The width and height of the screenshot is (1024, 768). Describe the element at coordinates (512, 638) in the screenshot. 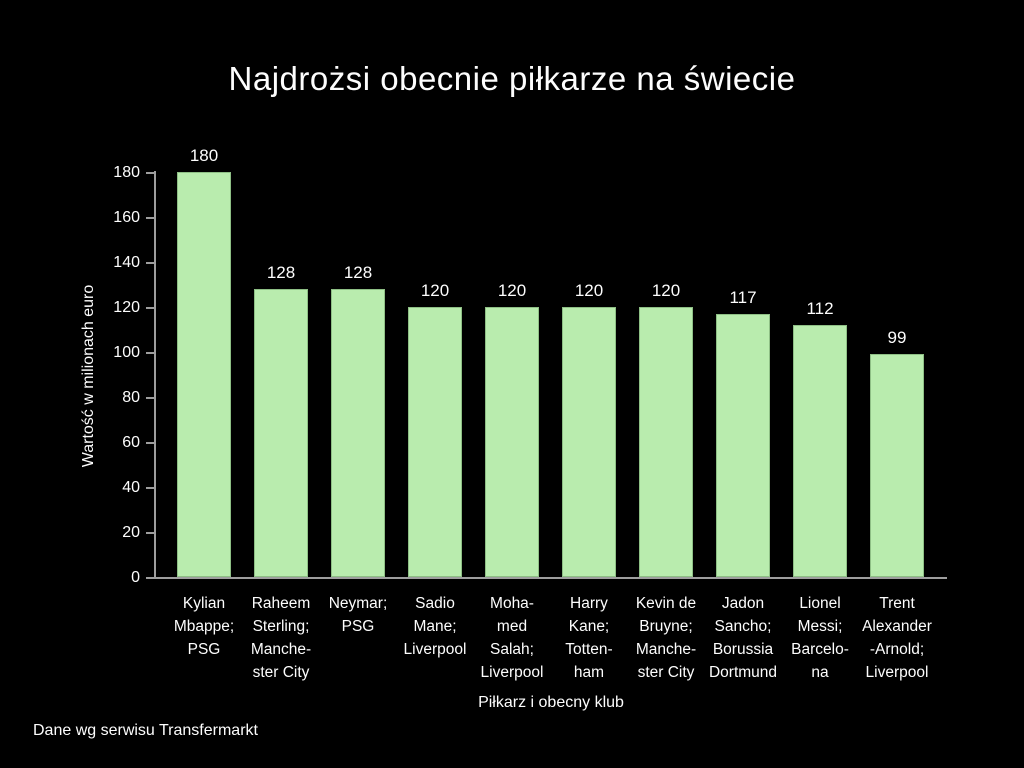

I see `category-label: Moha- med Salah; Liverpool` at that location.